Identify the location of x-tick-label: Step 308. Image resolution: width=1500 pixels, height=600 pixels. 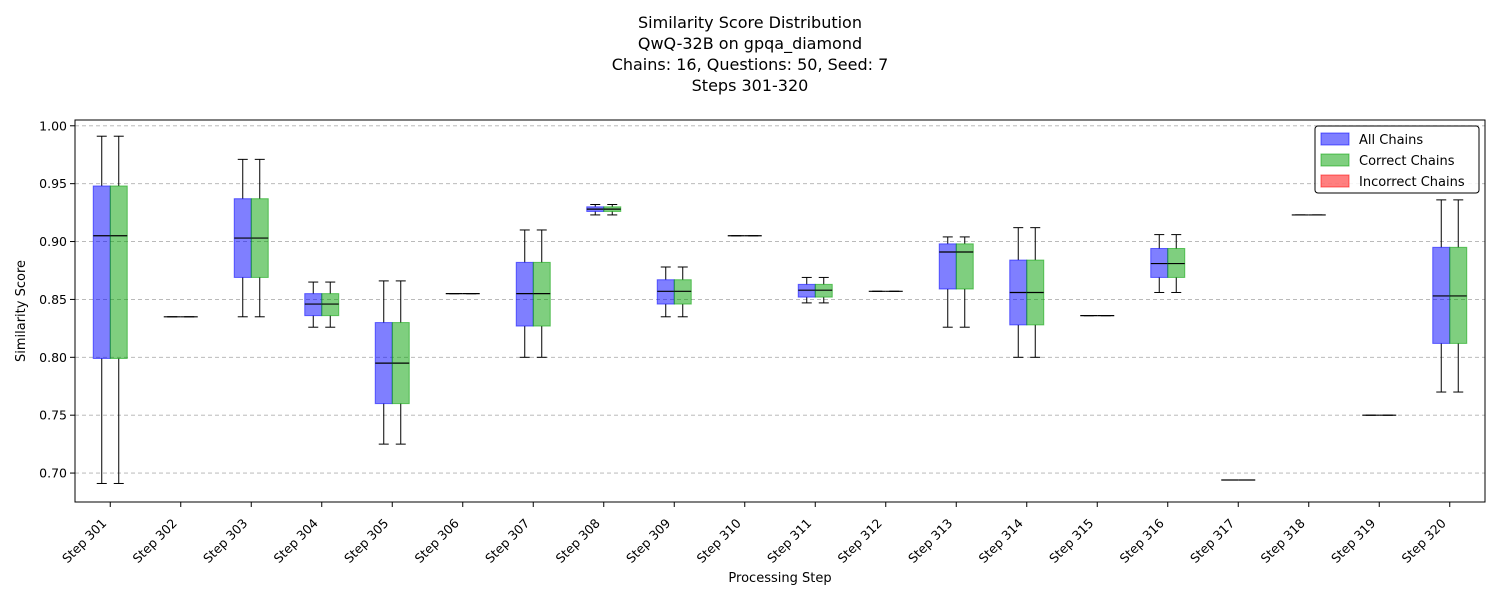
(577, 540).